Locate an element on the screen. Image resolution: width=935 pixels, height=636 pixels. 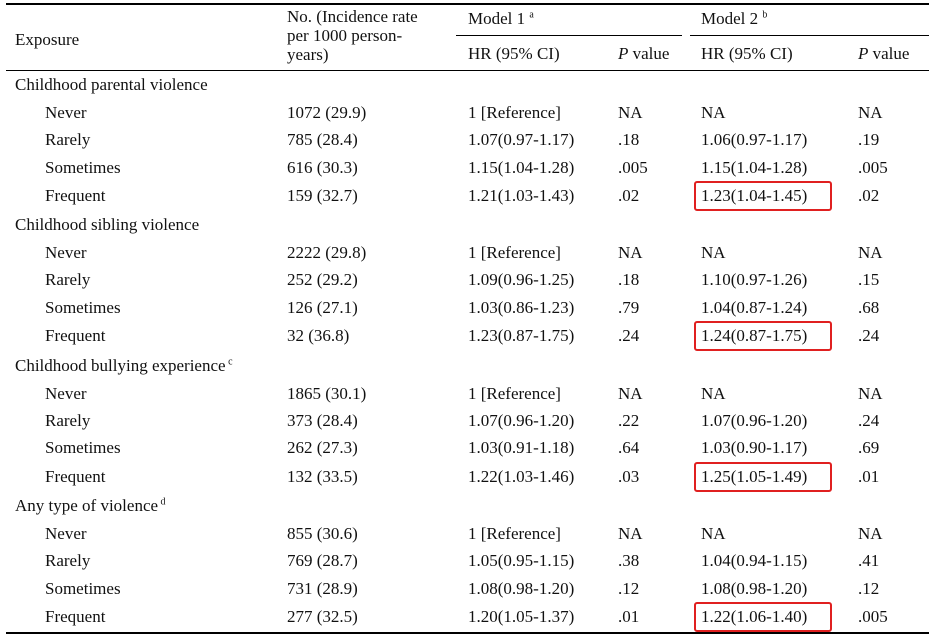
cell-label: Rarely is located at coordinates (68, 279).